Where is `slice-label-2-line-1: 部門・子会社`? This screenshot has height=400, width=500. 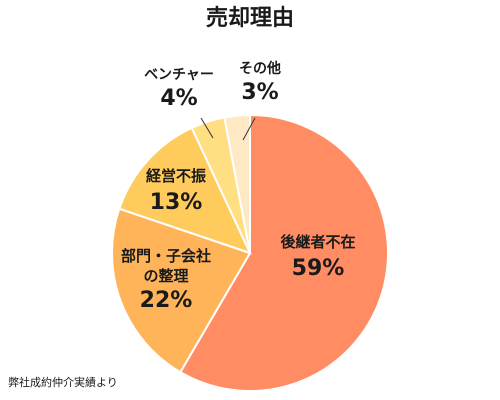 slice-label-2-line-1: 部門・子会社 is located at coordinates (166, 256).